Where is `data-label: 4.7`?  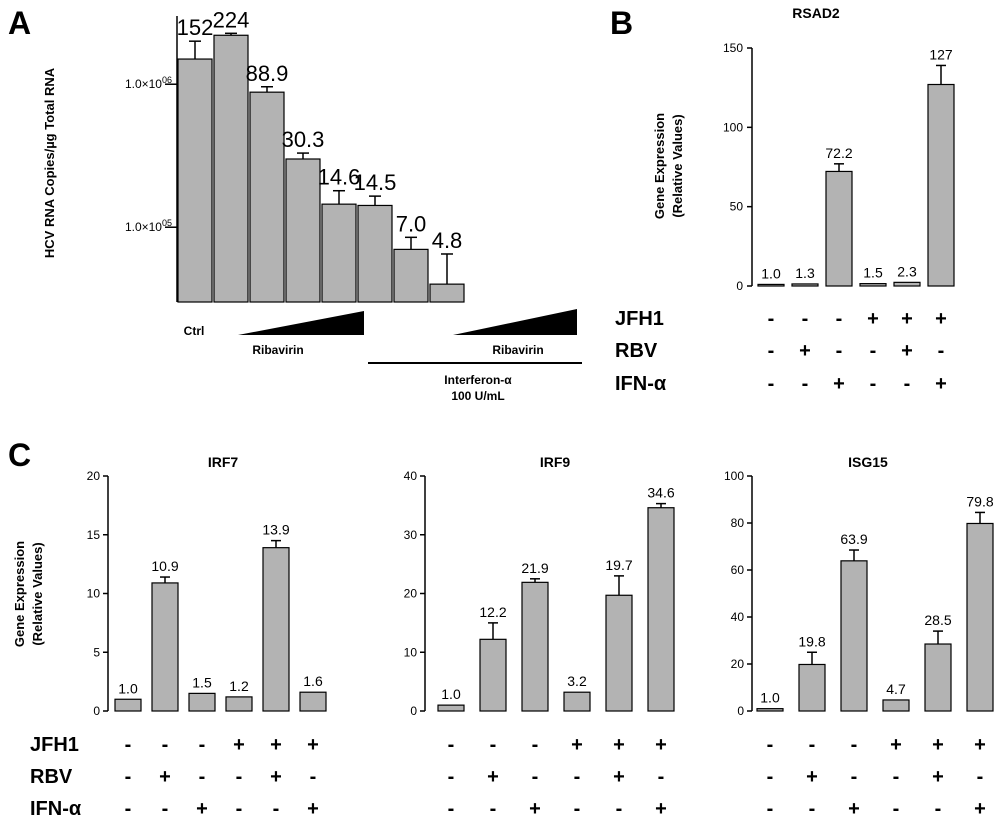 data-label: 4.7 is located at coordinates (896, 689).